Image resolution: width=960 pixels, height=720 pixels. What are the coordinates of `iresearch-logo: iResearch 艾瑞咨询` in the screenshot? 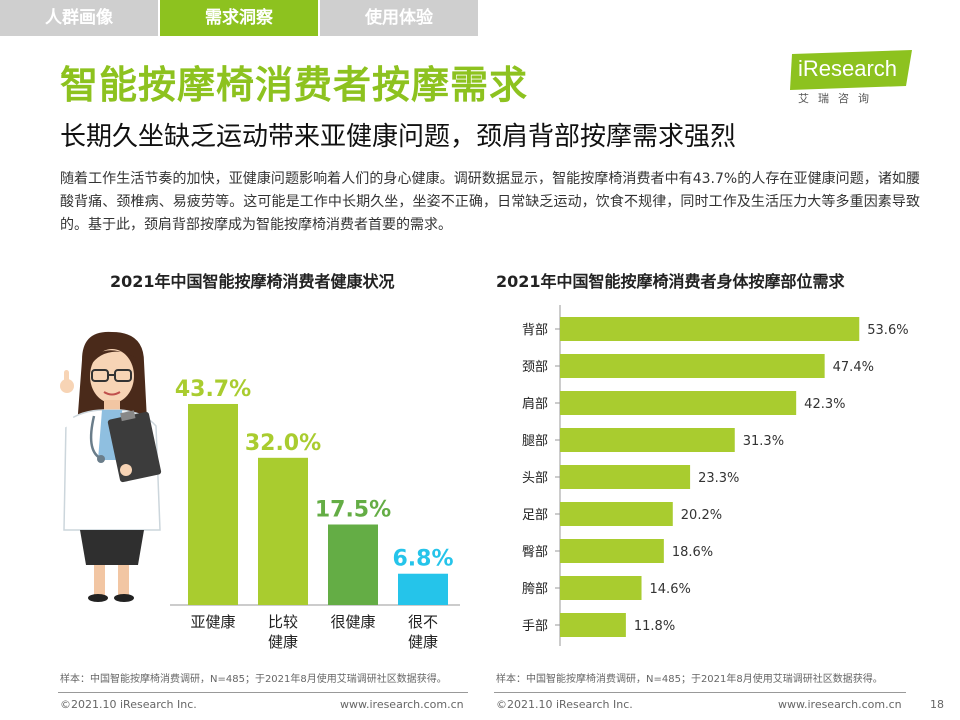 It's located at (855, 80).